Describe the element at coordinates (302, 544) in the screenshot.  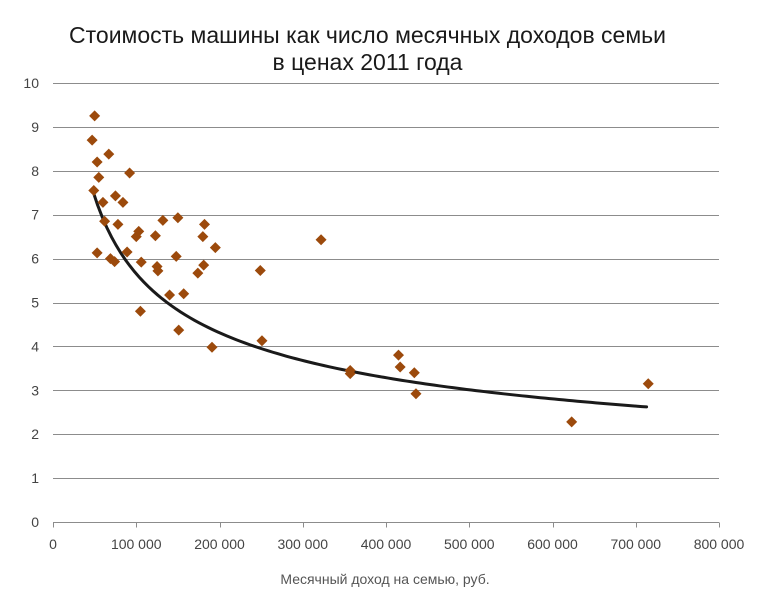
I see `x-tick-label: 300 000` at that location.